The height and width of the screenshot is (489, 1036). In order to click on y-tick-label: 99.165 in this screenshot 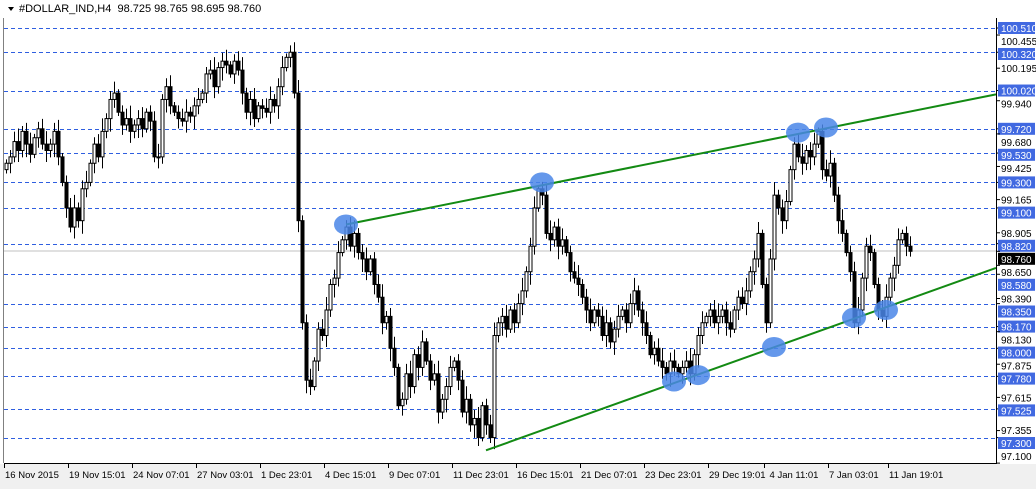, I will do `click(1016, 201)`.